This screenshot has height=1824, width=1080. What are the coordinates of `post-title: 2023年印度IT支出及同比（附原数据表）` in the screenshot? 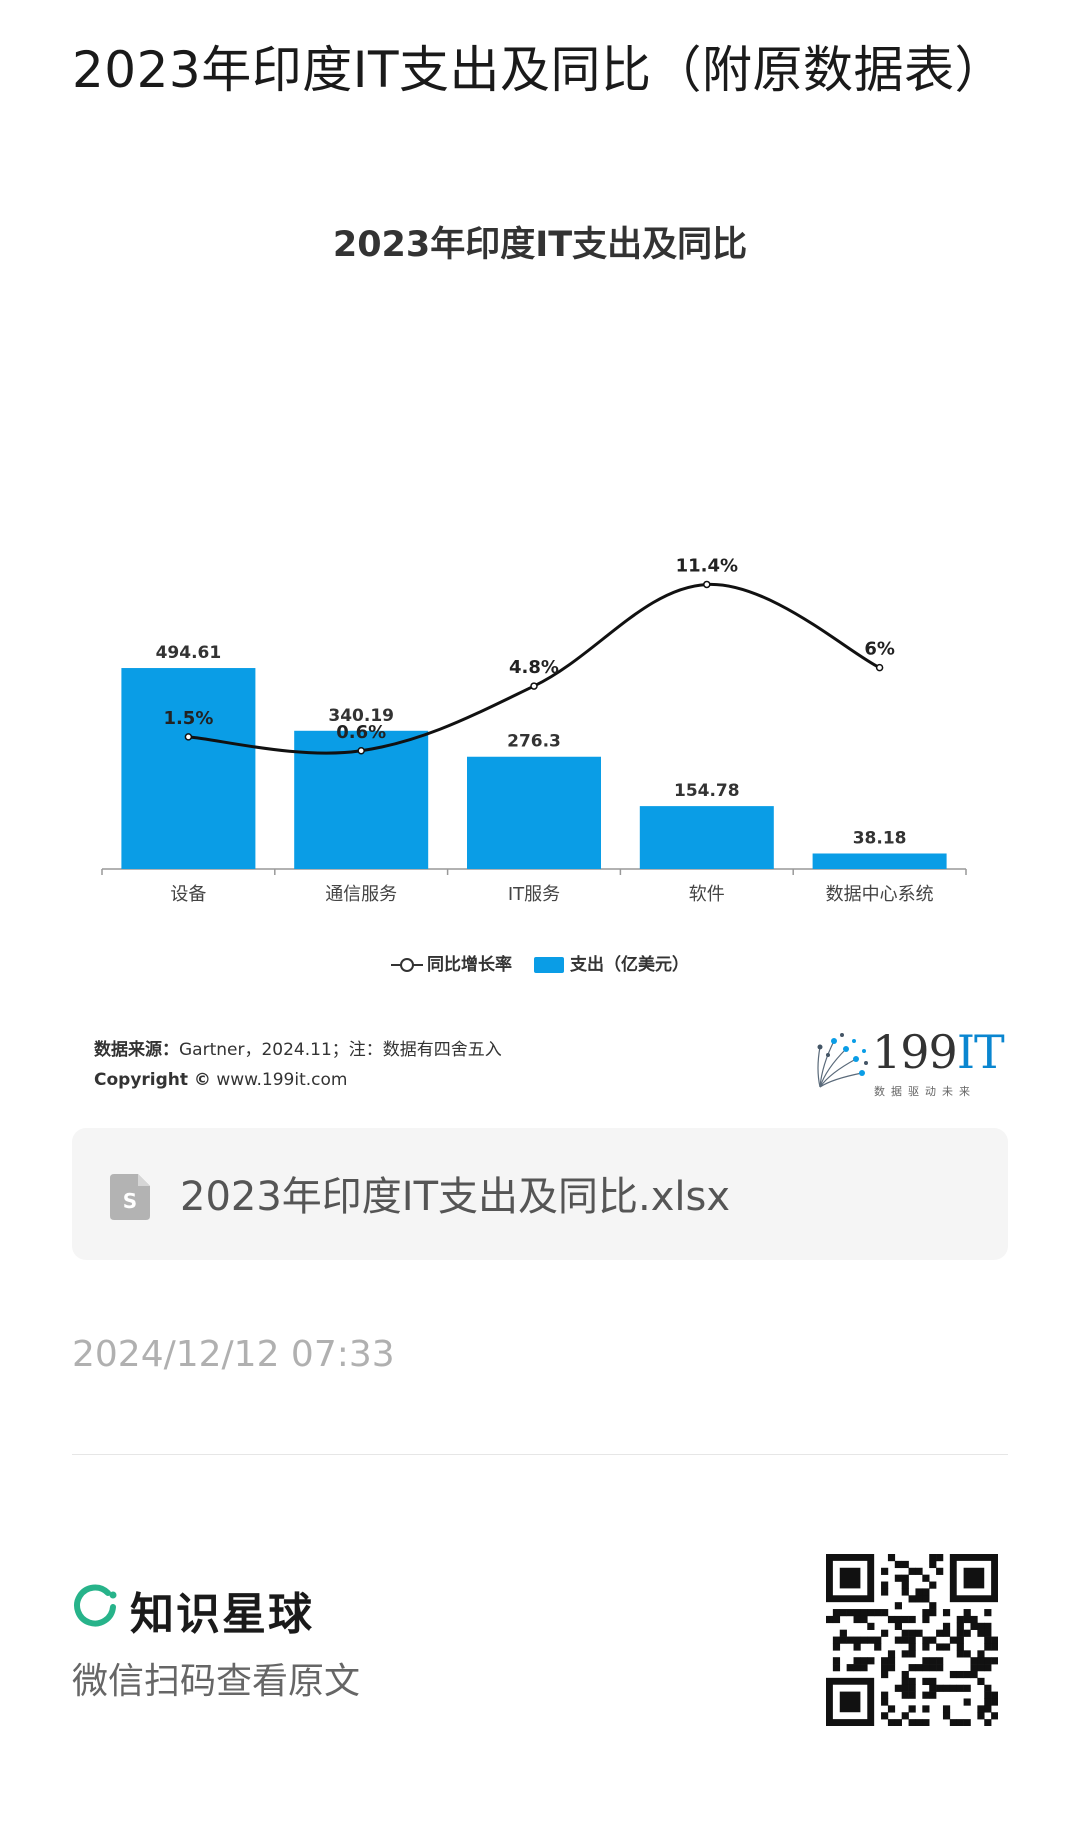 It's located at (539, 70).